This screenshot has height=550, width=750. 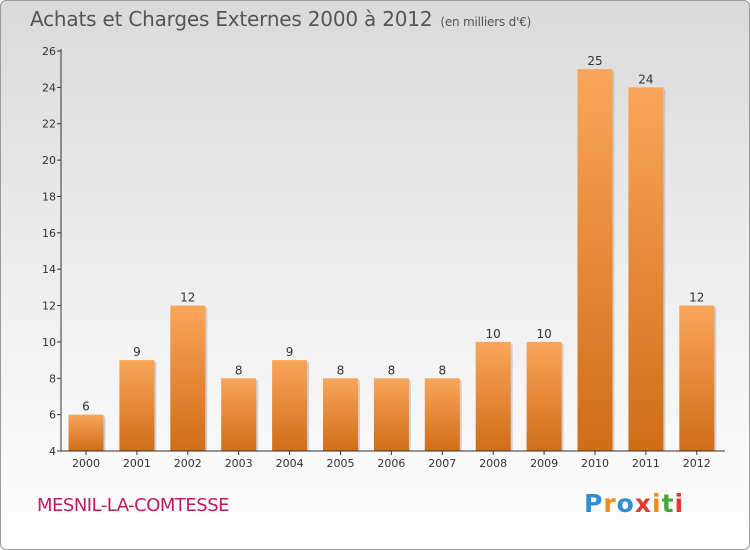 I want to click on bar-2011, so click(x=646, y=269).